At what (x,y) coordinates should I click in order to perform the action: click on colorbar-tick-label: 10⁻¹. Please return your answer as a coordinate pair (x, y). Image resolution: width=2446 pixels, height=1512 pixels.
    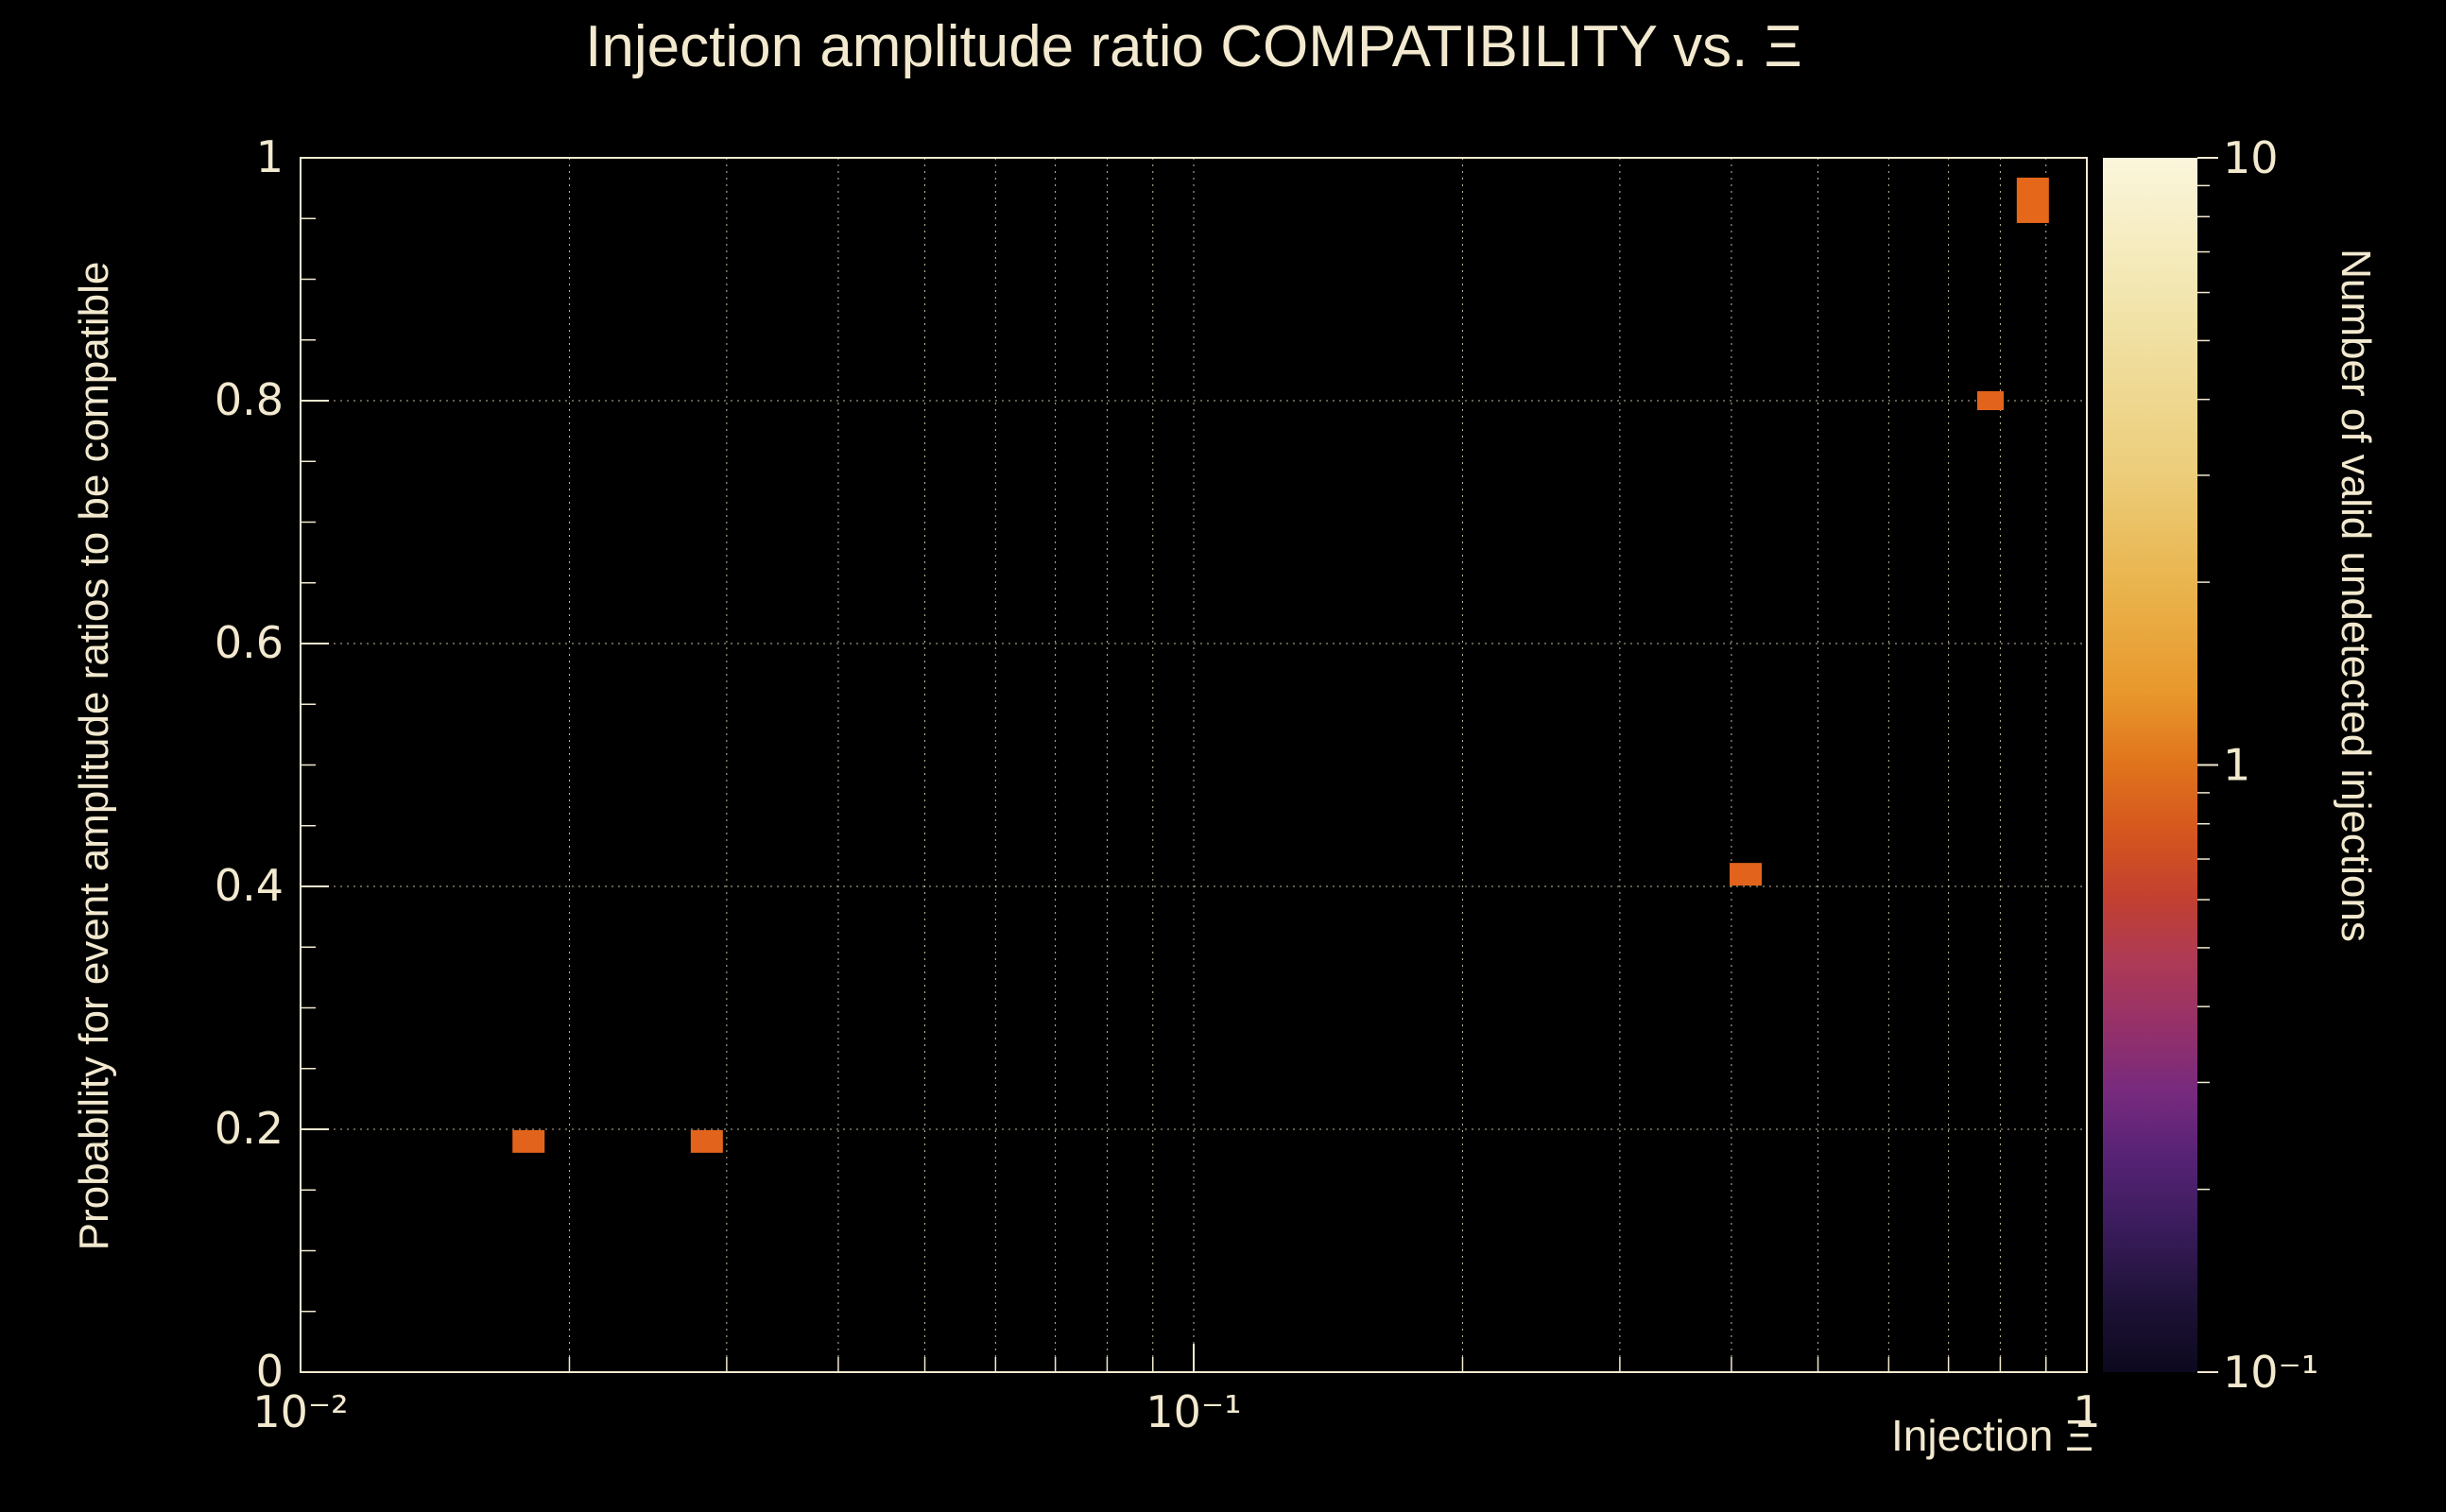
    Looking at the image, I should click on (2270, 1372).